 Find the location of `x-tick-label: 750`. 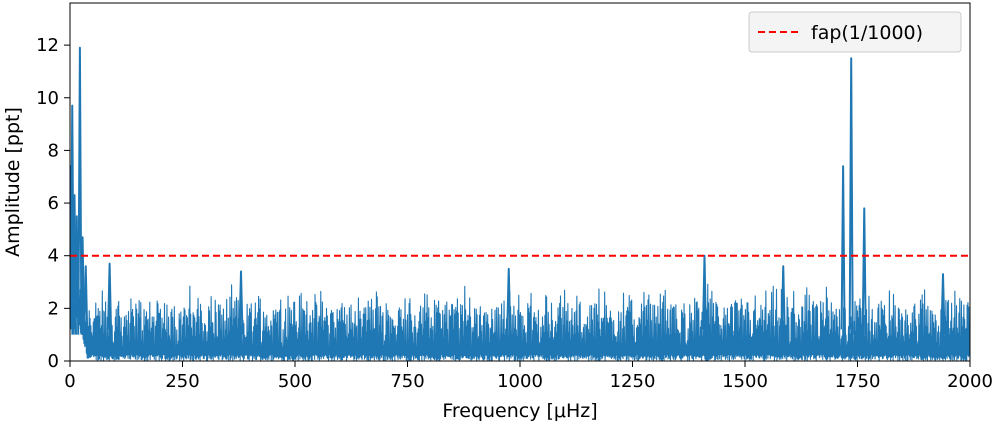

x-tick-label: 750 is located at coordinates (407, 381).